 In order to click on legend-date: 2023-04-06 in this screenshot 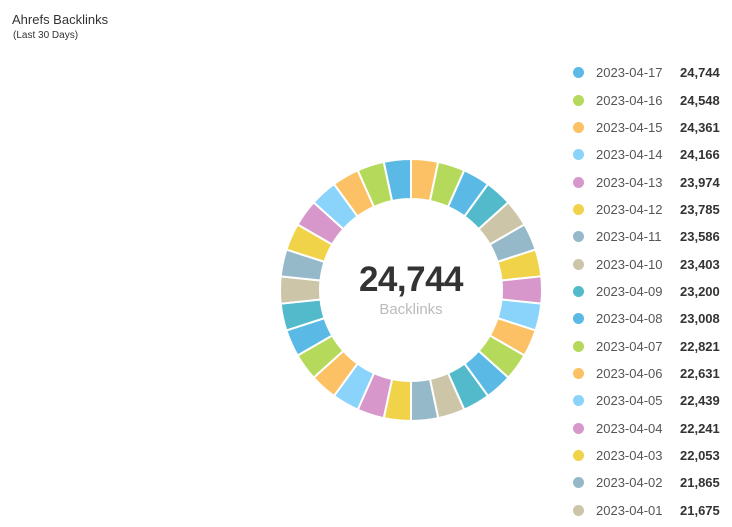, I will do `click(629, 373)`.